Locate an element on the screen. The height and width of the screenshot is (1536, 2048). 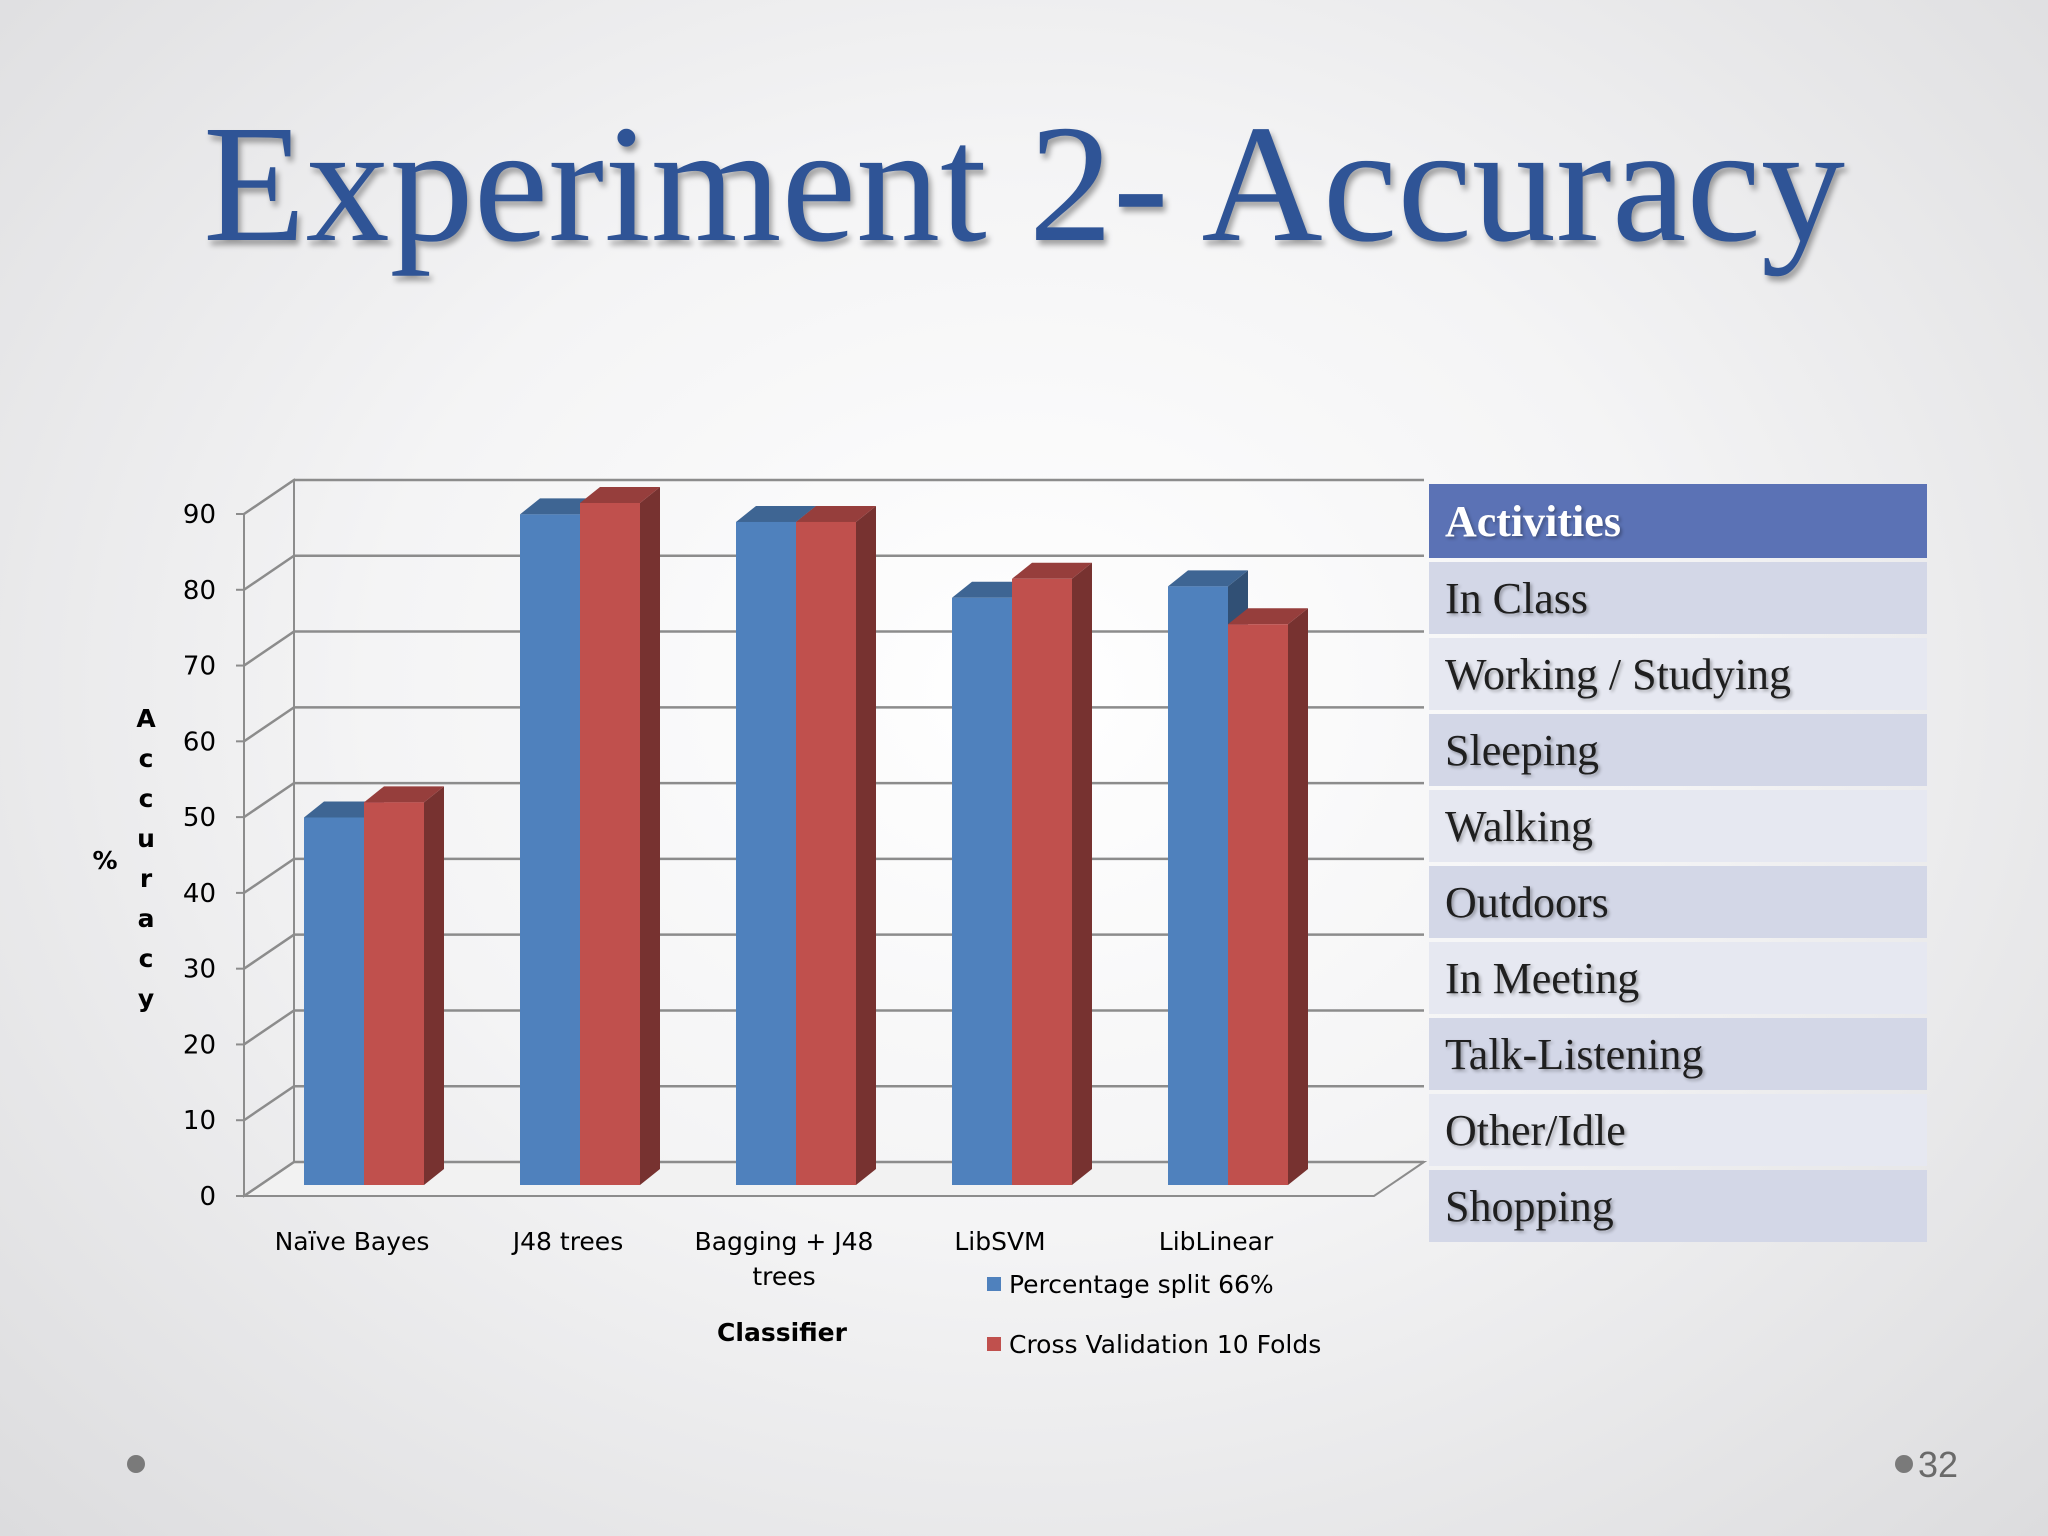
activity-item: Talk-Listening is located at coordinates (1678, 1054).